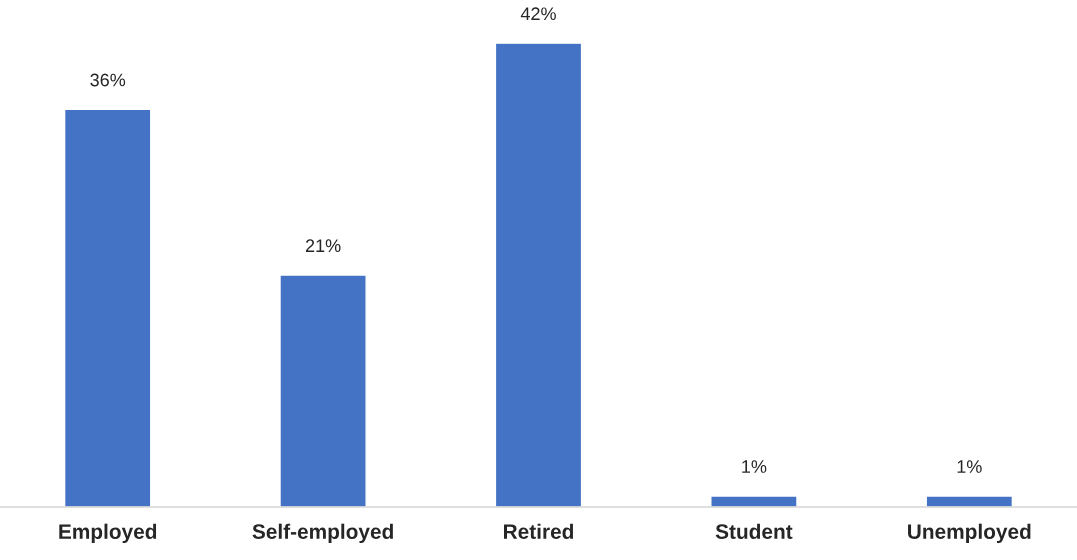  What do you see at coordinates (969, 533) in the screenshot?
I see `x-tick-label: Unemployed` at bounding box center [969, 533].